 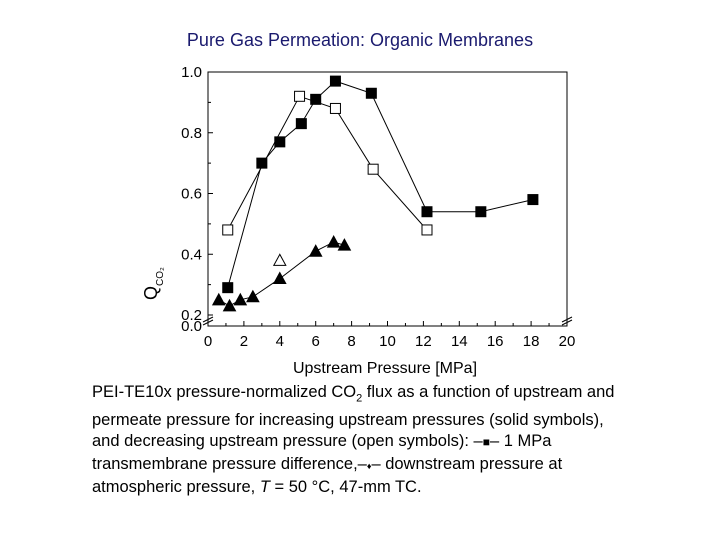 I want to click on diamond-symbol: ♦, so click(x=369, y=465).